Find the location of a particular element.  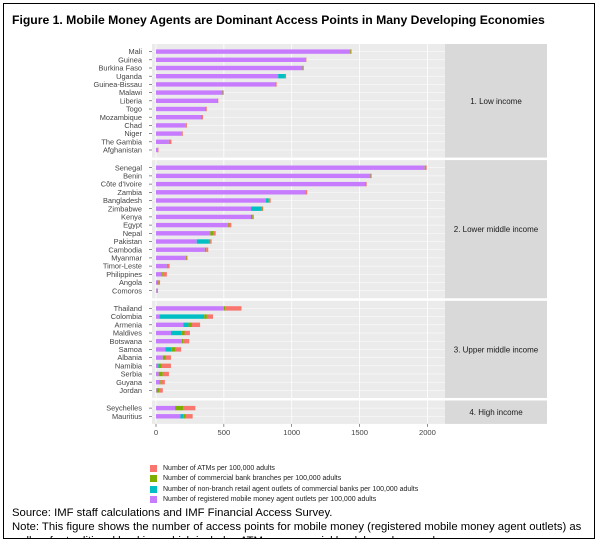

legend-swatch-branch is located at coordinates (153, 478).